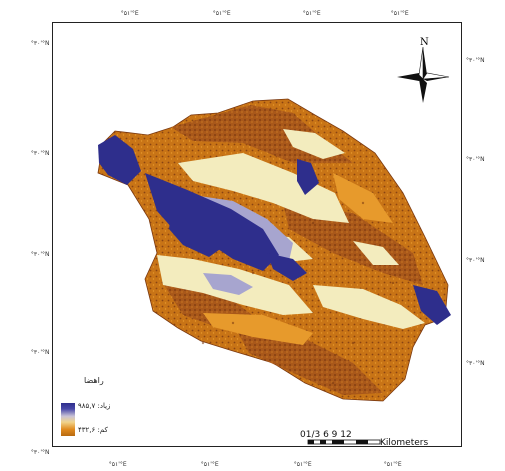 The image size is (505, 471). Describe the element at coordinates (40, 153) in the screenshot. I see `left-tick-2: °۳۰'°N` at that location.